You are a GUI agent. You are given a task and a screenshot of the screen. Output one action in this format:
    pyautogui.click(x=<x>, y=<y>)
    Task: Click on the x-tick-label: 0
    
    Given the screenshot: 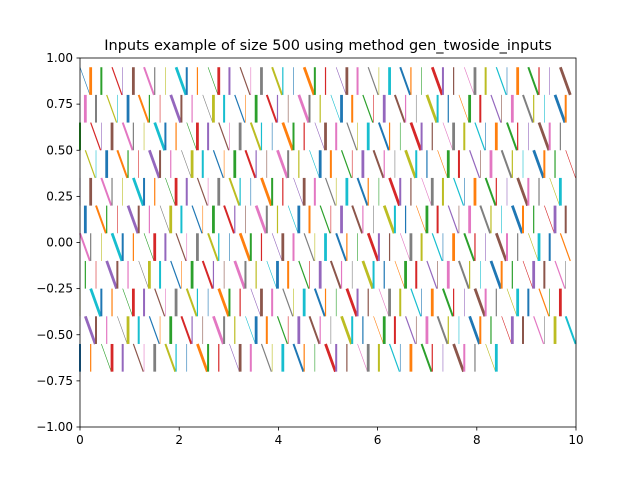 What is the action you would take?
    pyautogui.click(x=80, y=440)
    